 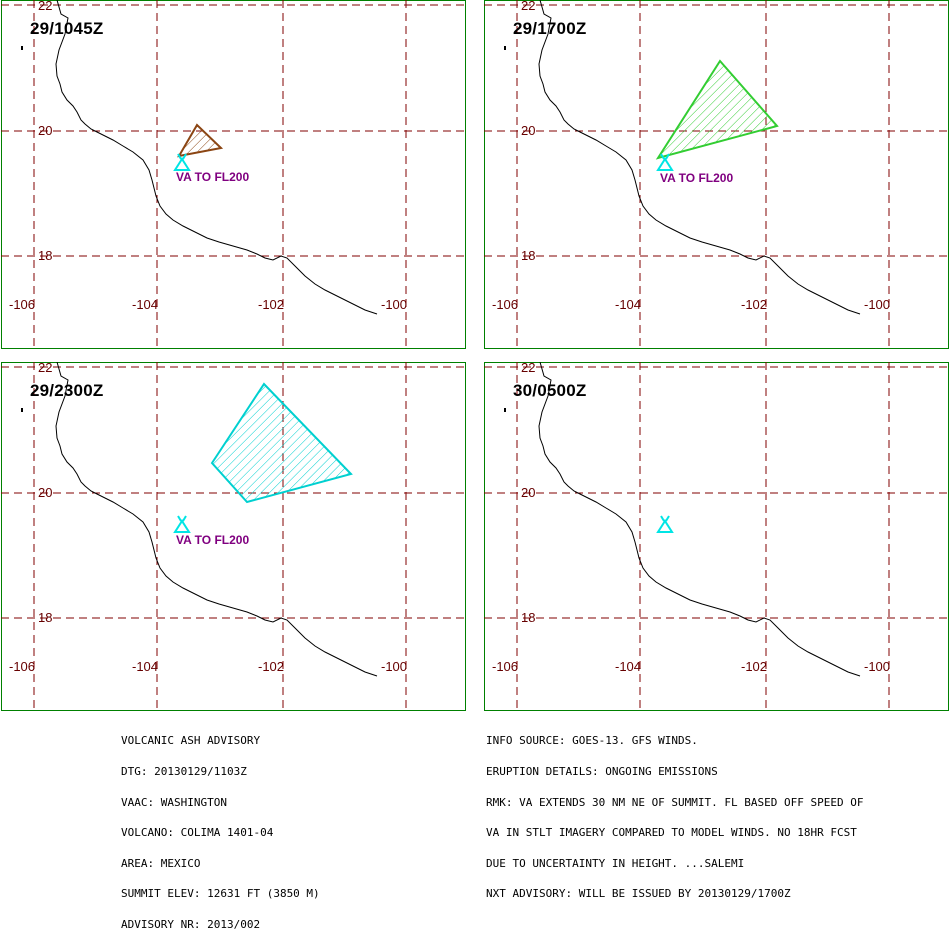 I want to click on advisory-line: ADVISORY NR: 2013/002, so click(x=191, y=925).